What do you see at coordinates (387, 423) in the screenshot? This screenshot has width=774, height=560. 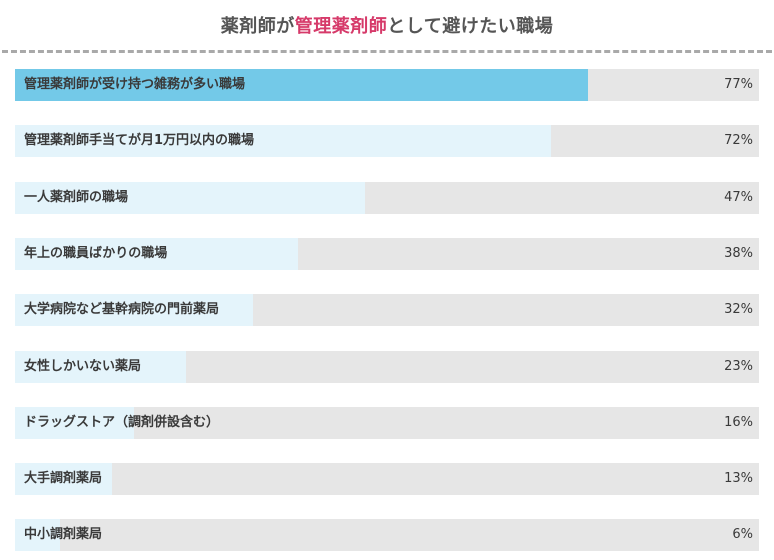 I see `bar-row: ドラッグストア（調剤併設含む） 16%` at bounding box center [387, 423].